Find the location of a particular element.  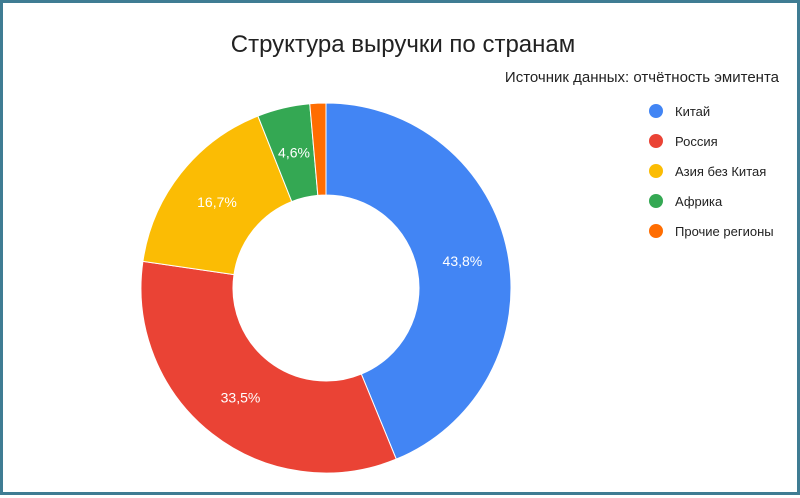

legend-label-китай: Китай is located at coordinates (692, 111).